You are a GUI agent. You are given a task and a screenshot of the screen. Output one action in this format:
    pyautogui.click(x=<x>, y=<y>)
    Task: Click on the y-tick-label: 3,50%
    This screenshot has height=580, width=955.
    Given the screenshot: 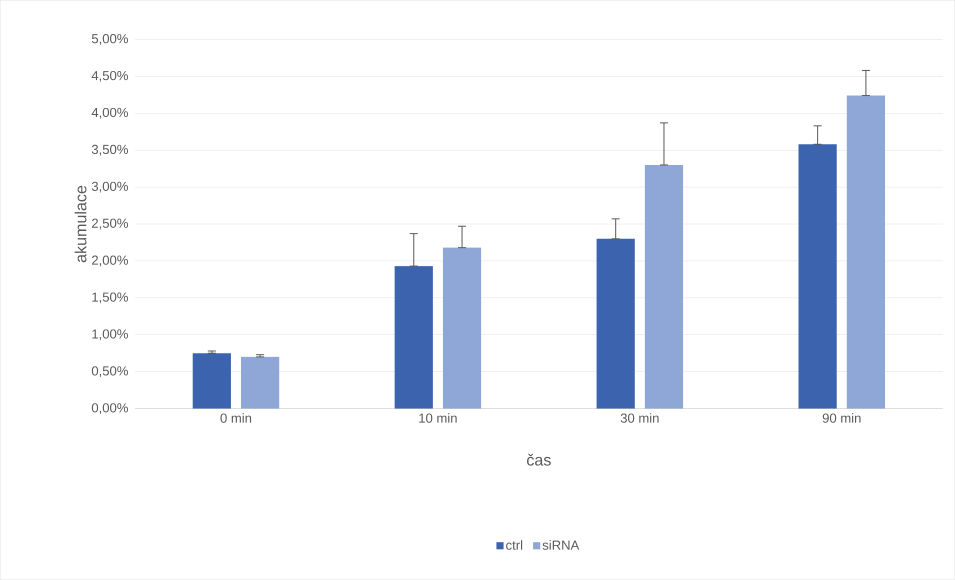 What is the action you would take?
    pyautogui.click(x=110, y=150)
    